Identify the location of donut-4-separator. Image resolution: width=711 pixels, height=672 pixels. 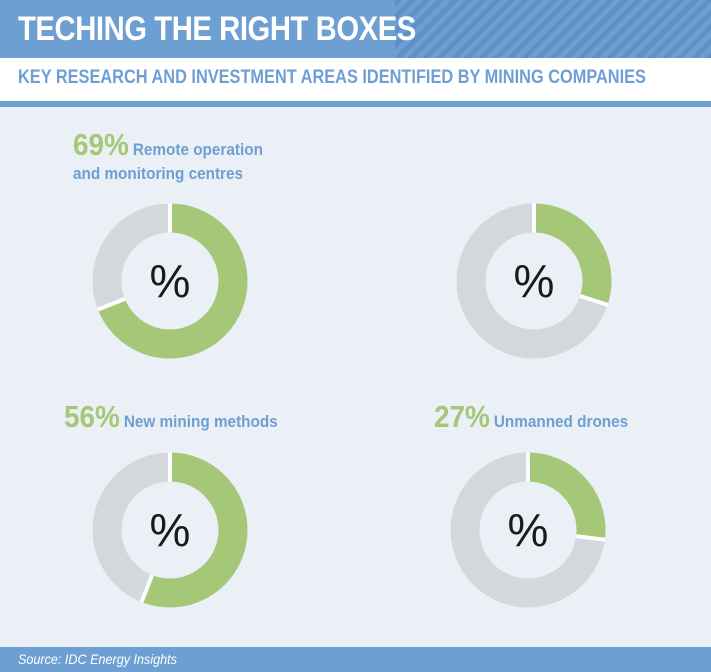
(590, 538).